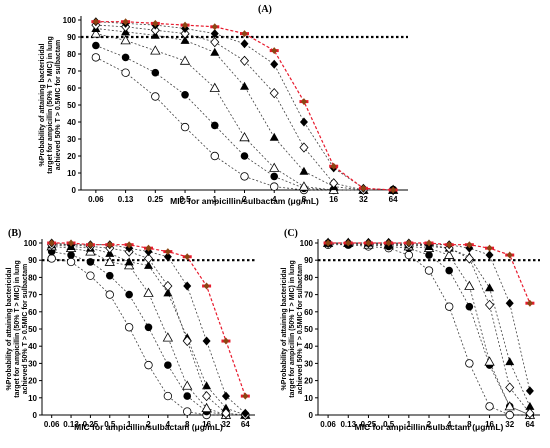 This screenshot has height=448, width=550. I want to click on x-tick-label: 0.25, so click(91, 424).